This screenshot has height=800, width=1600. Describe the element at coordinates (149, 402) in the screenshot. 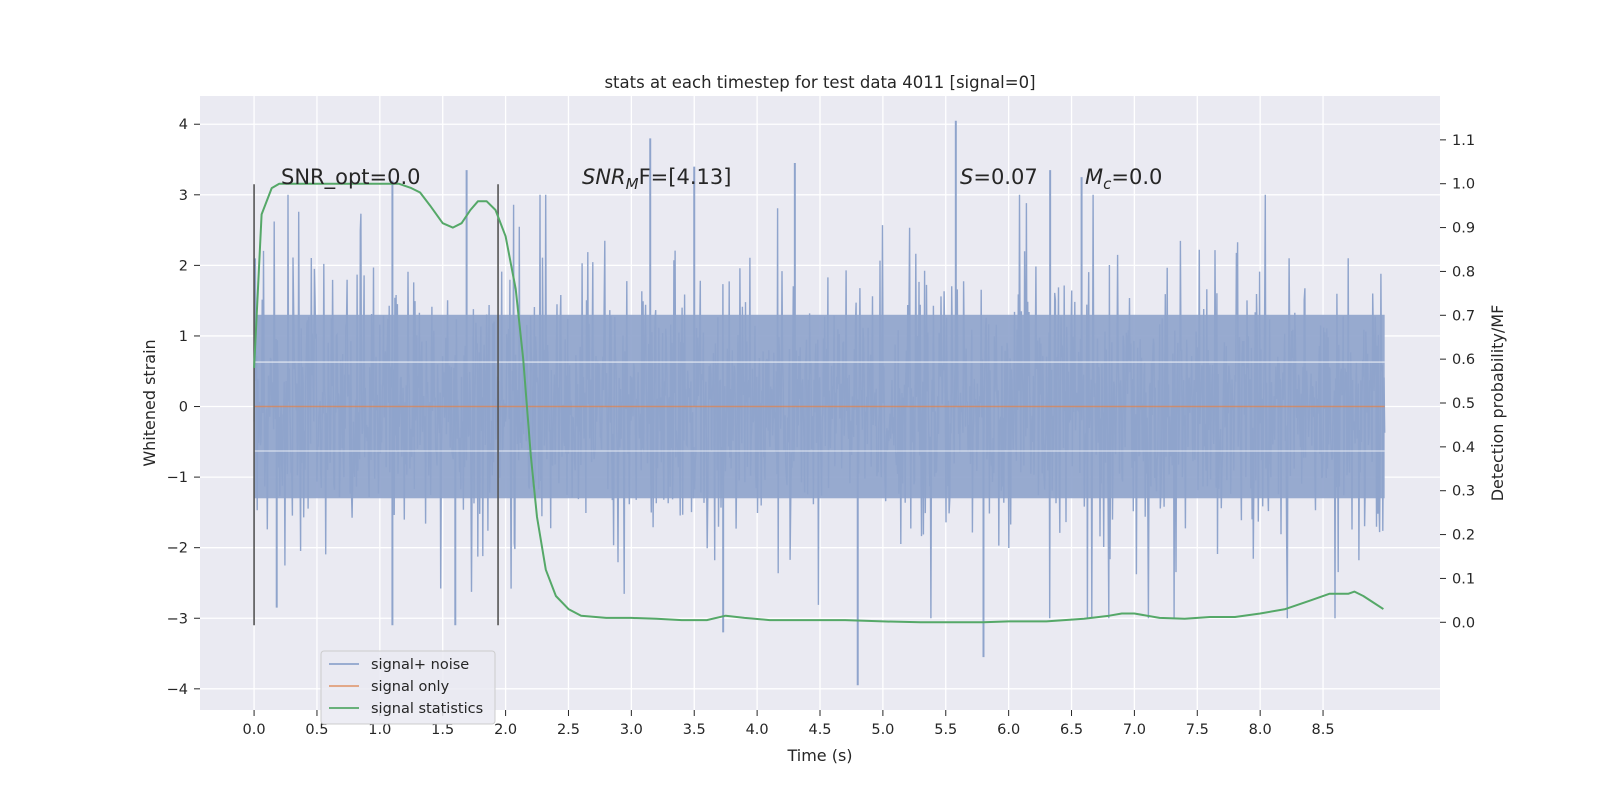

I see `y-axis-label-left: Whitened strain` at that location.